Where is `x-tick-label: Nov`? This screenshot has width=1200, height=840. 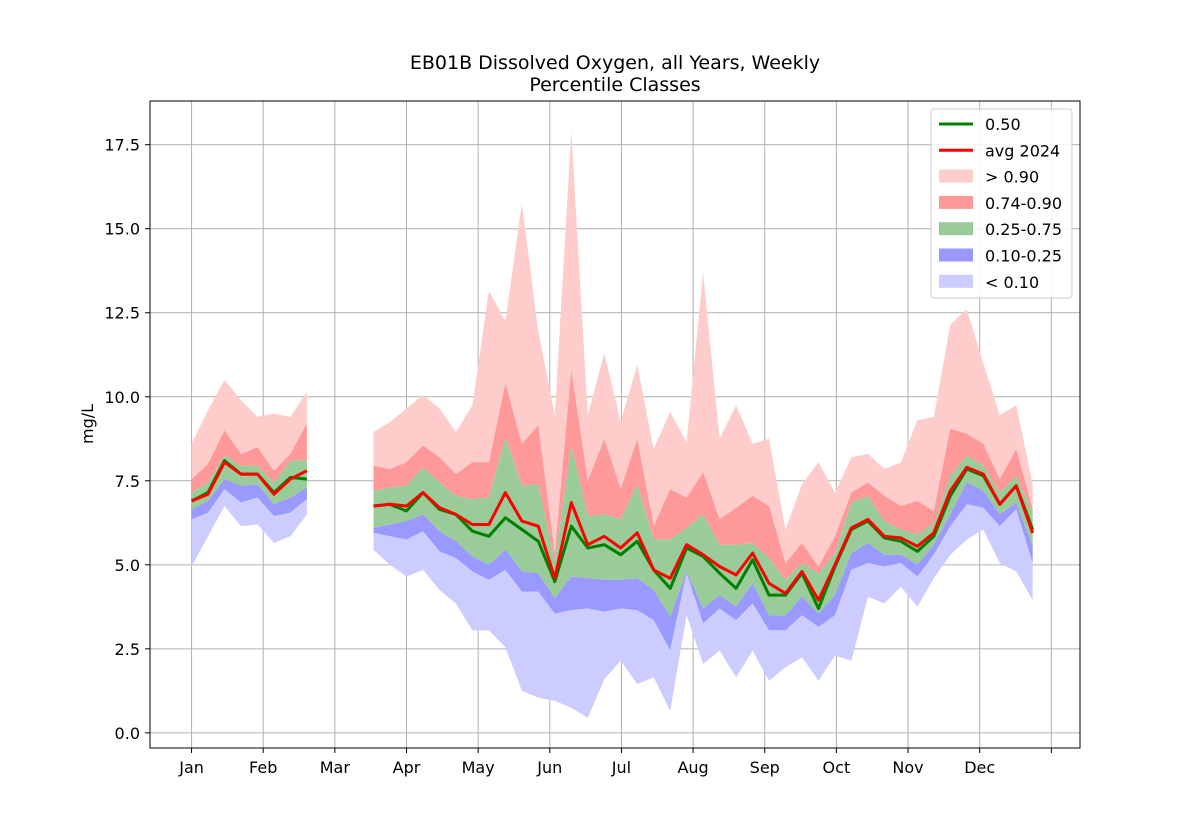 x-tick-label: Nov is located at coordinates (907, 767).